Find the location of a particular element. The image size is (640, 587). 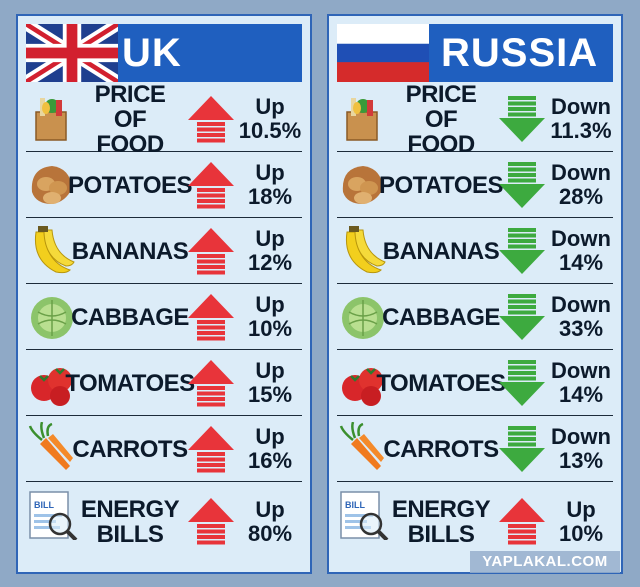

uk-row: CARROTS Up 16% is located at coordinates (164, 449).